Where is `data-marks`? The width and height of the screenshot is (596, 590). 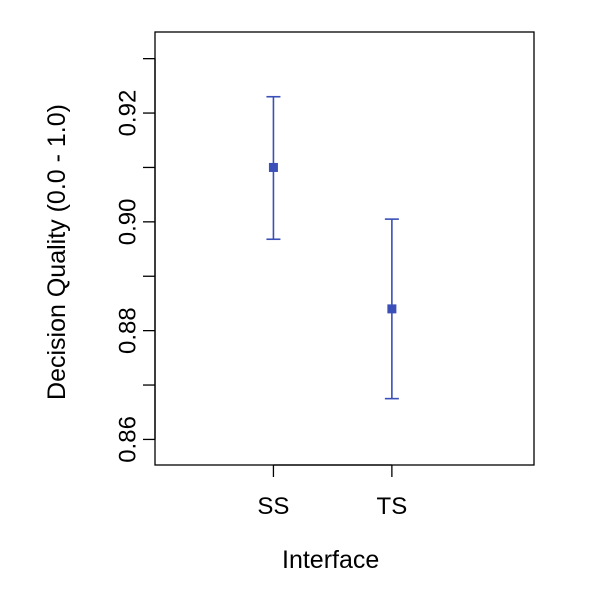
data-marks is located at coordinates (332, 248).